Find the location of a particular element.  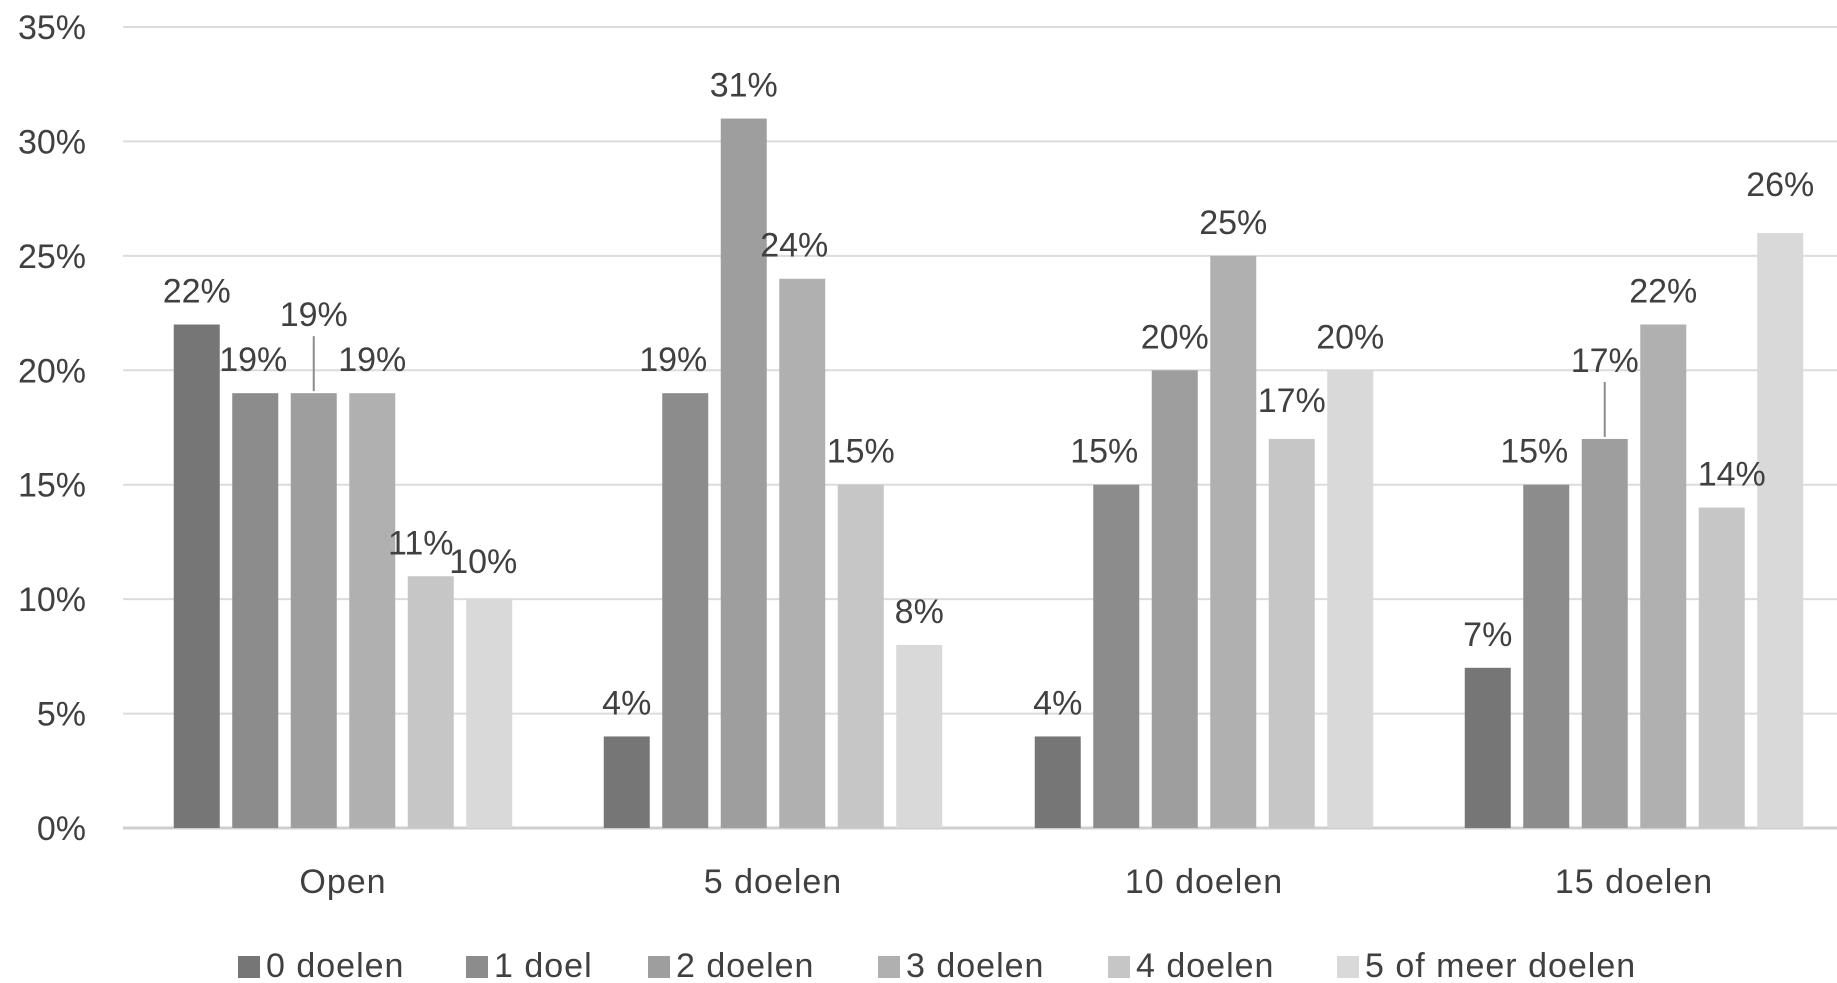

y-tick-label: 25% is located at coordinates (52, 257).